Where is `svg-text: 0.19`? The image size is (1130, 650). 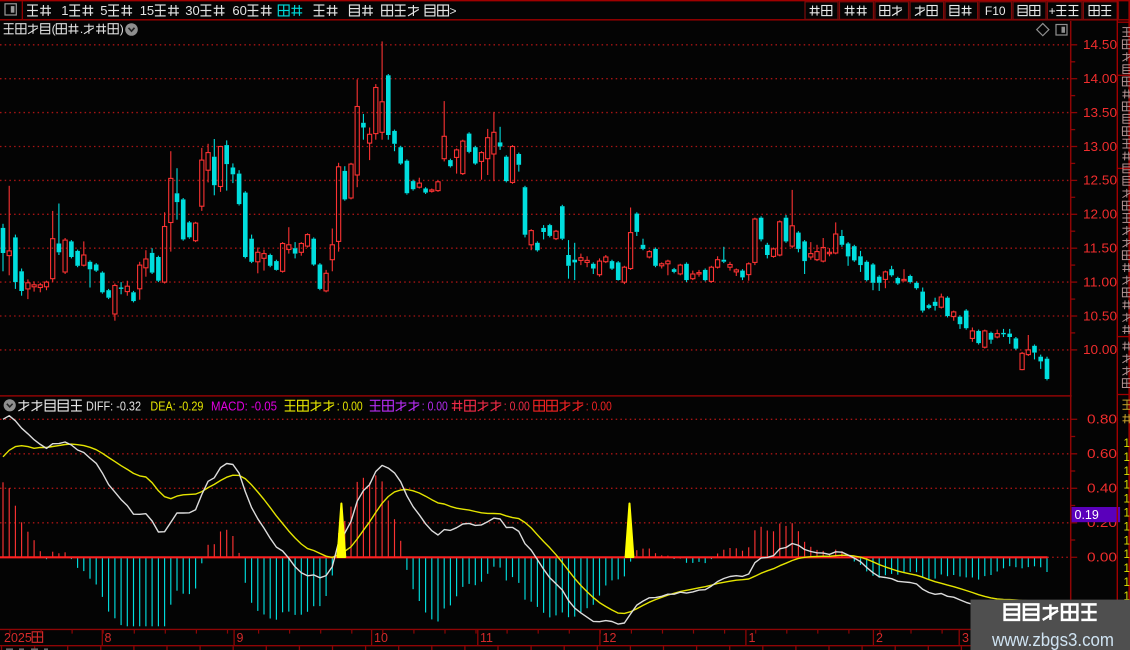
svg-text: 0.19 is located at coordinates (1087, 515).